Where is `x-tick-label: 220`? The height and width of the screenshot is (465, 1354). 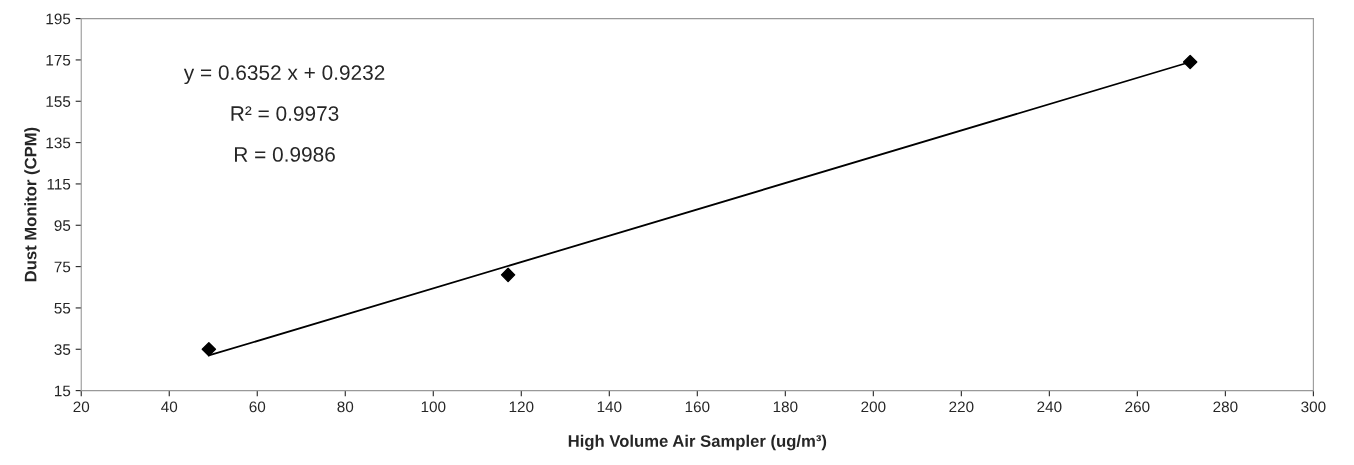
x-tick-label: 220 is located at coordinates (961, 407).